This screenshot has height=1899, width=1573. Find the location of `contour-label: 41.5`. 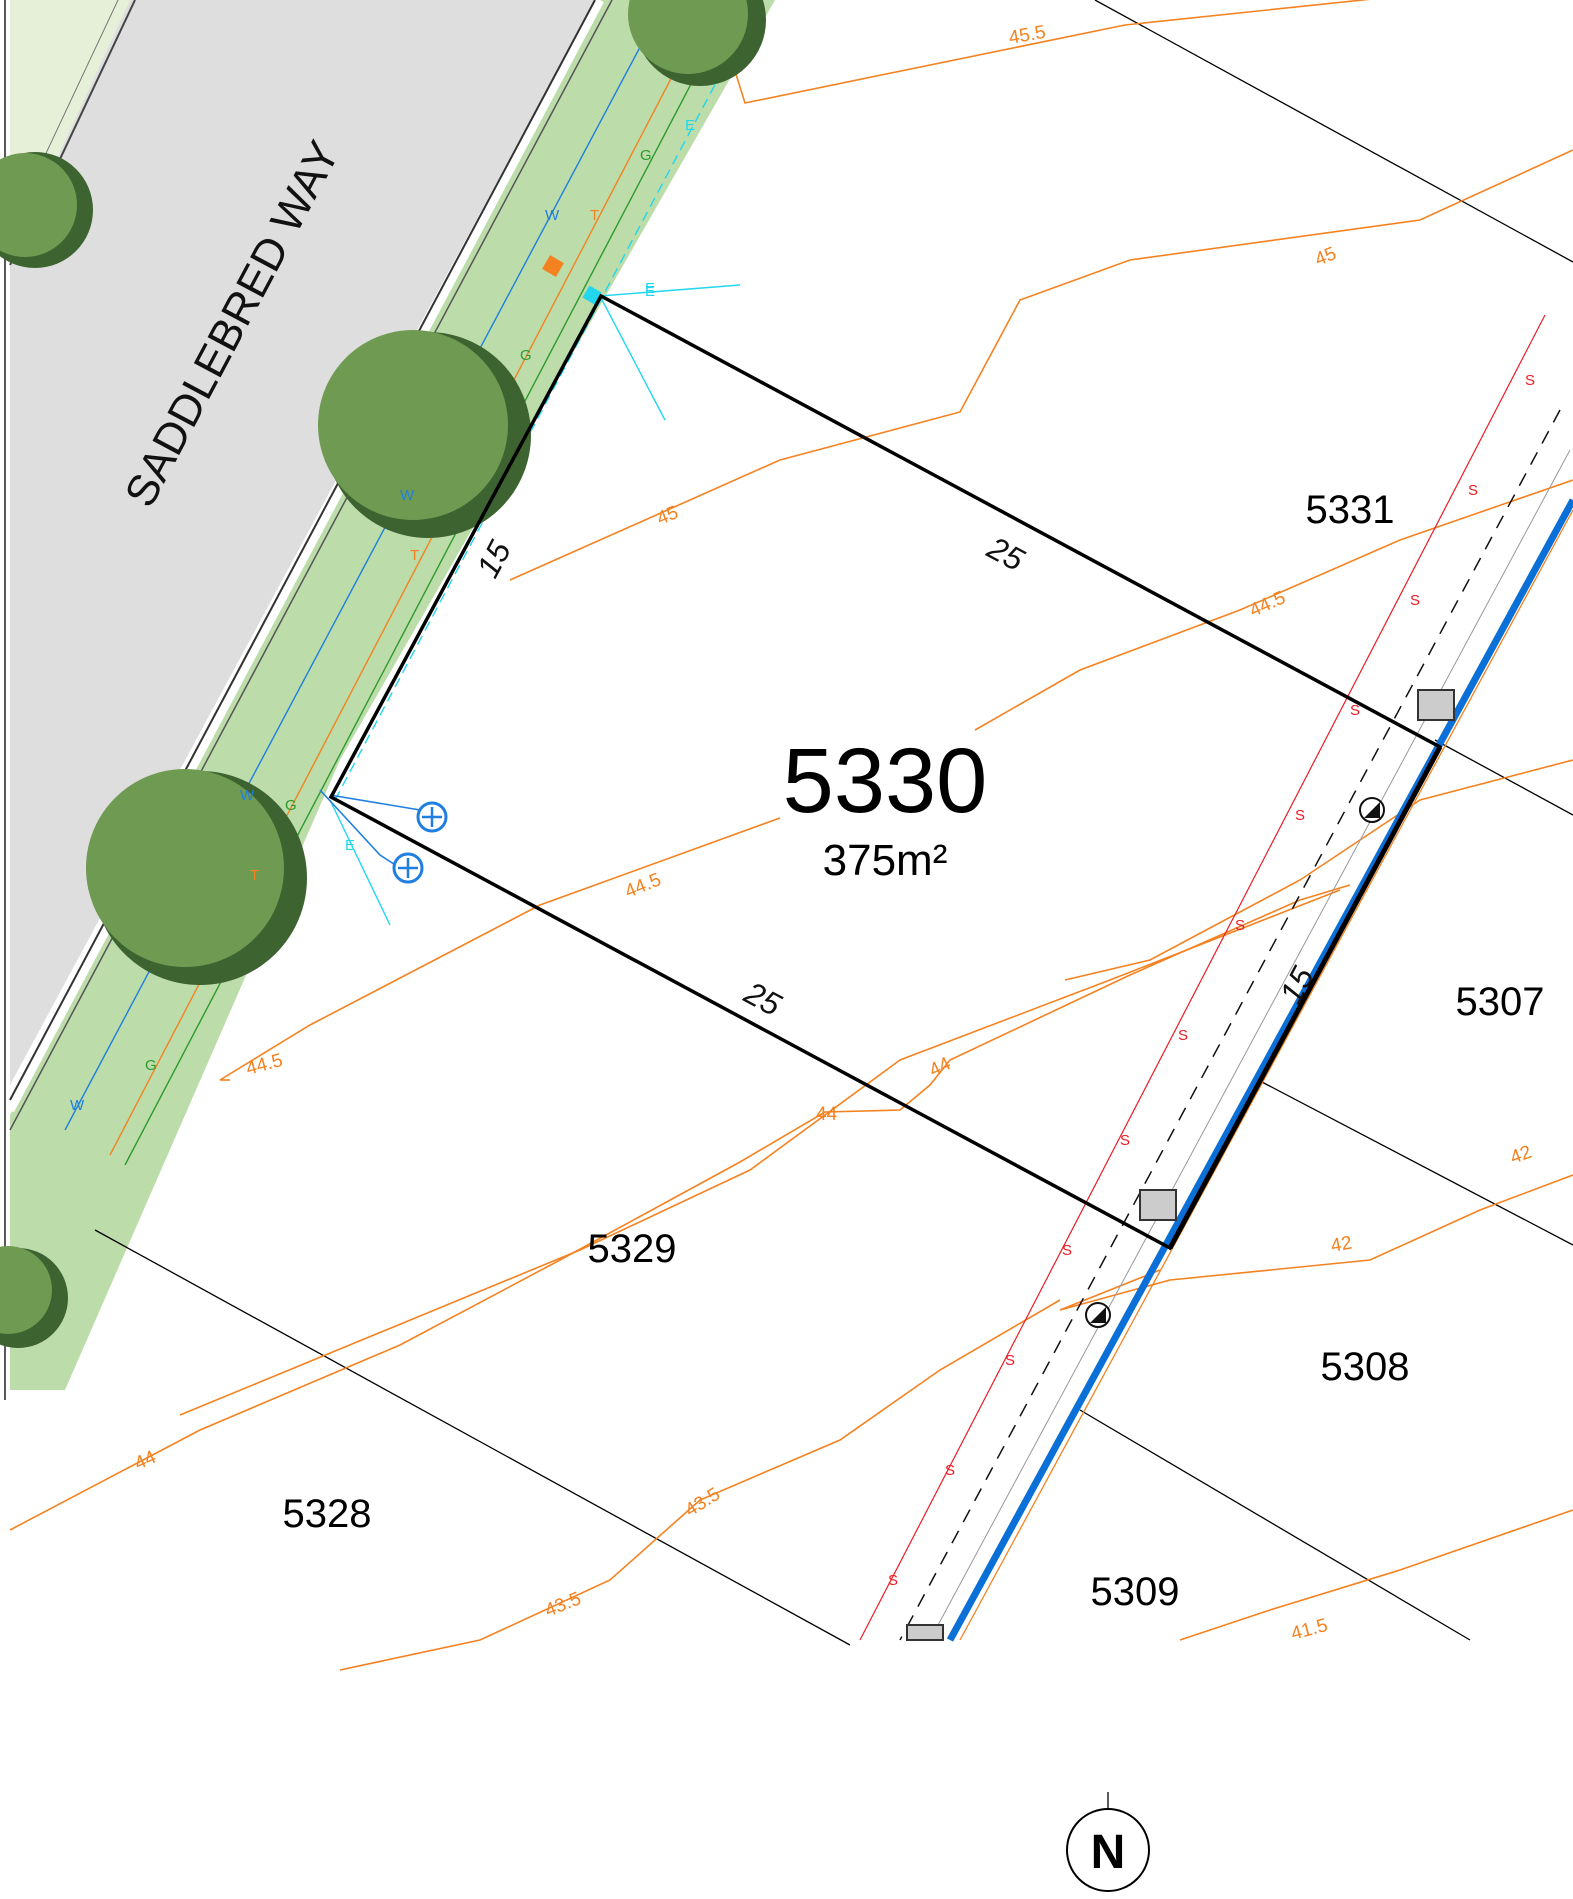

contour-label: 41.5 is located at coordinates (1309, 1630).